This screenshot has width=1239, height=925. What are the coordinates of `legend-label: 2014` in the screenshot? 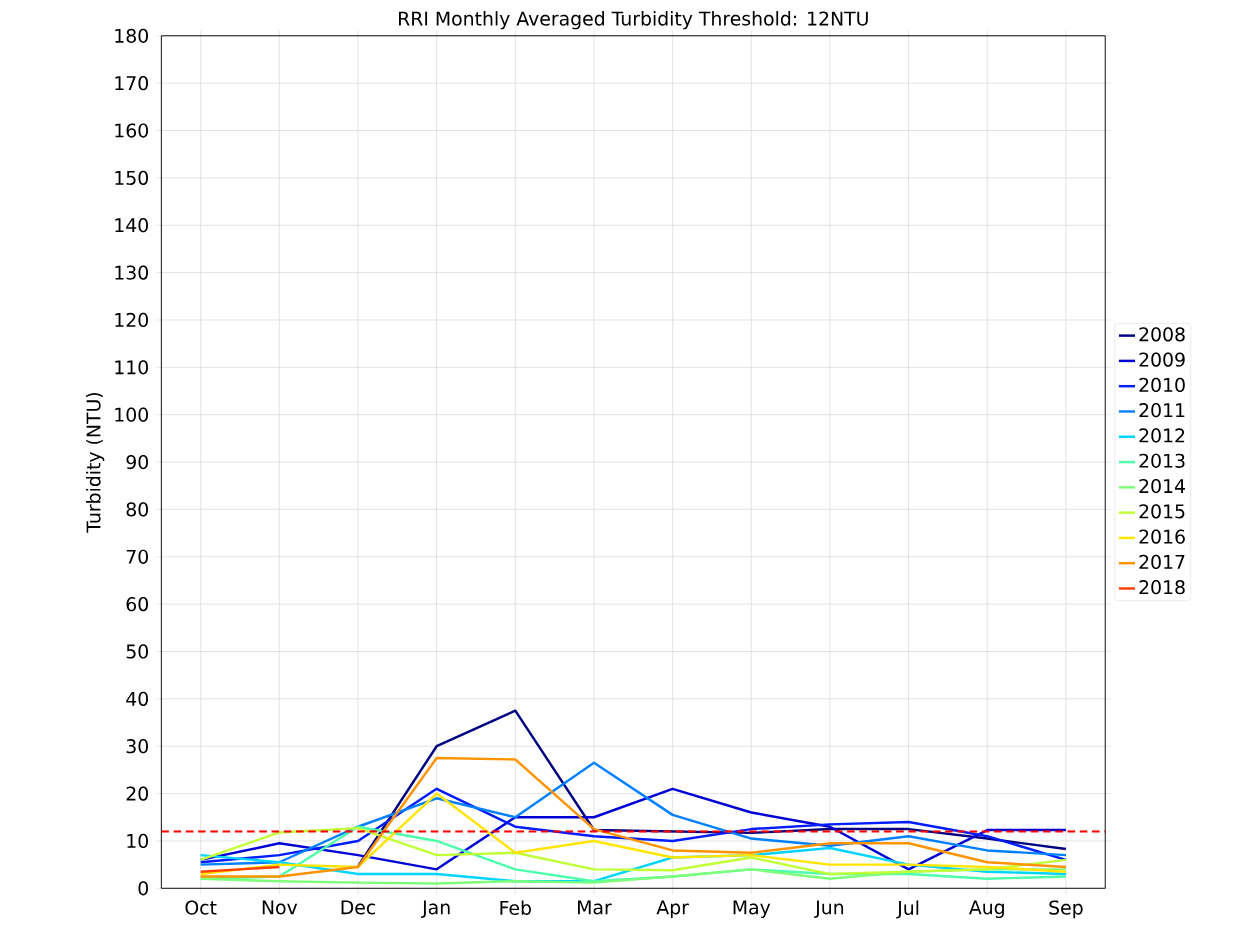 It's located at (1162, 486).